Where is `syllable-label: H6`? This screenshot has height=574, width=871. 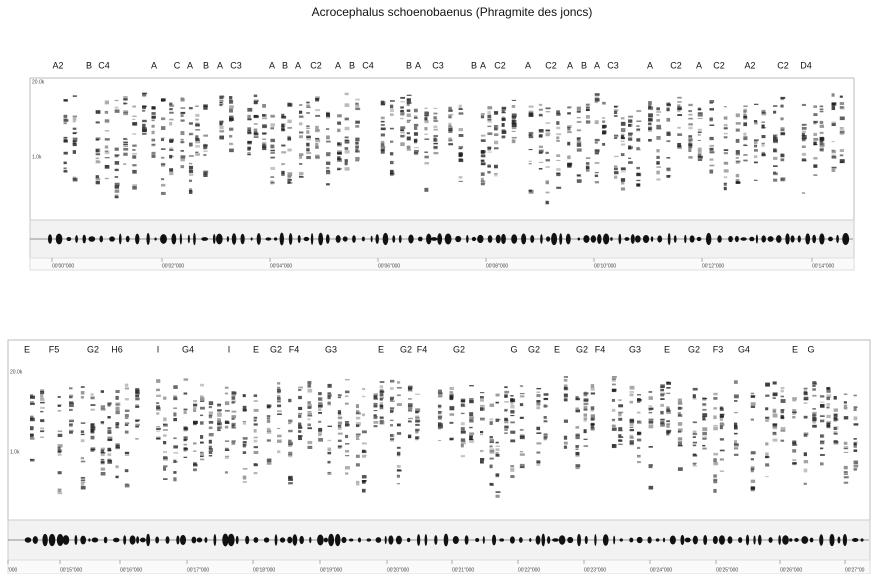
syllable-label: H6 is located at coordinates (117, 349).